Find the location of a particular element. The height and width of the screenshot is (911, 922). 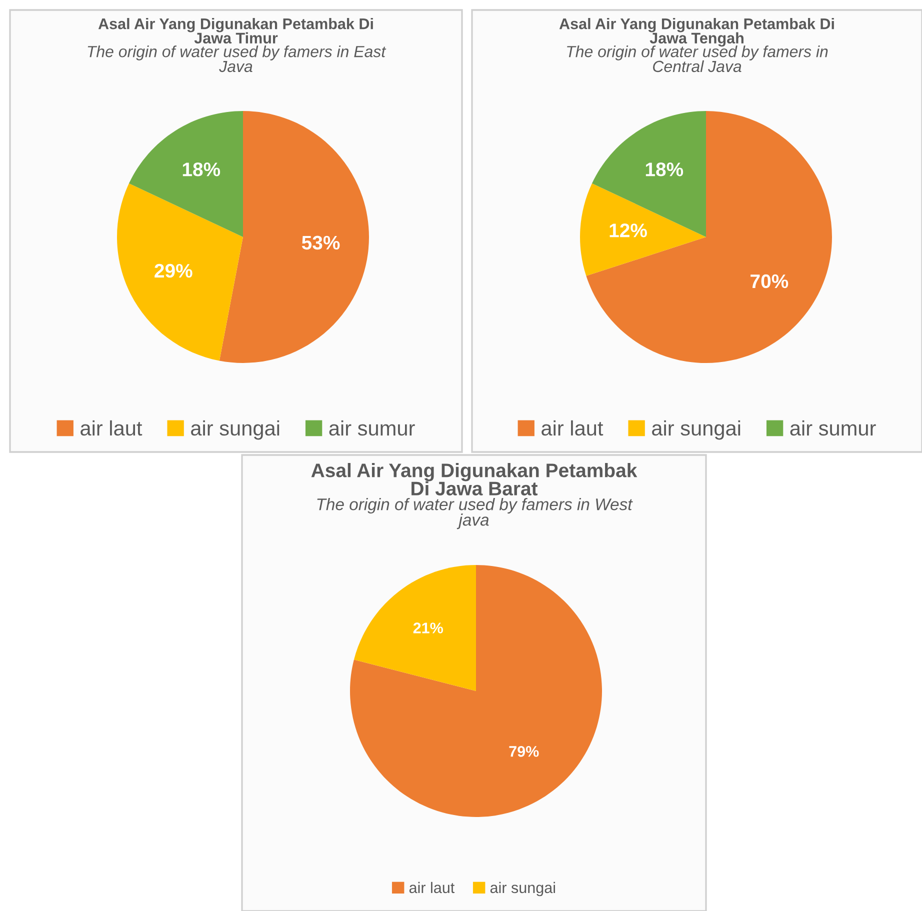

chart-subtitle: The origin of water used by famers in Central Java is located at coordinates (697, 59).